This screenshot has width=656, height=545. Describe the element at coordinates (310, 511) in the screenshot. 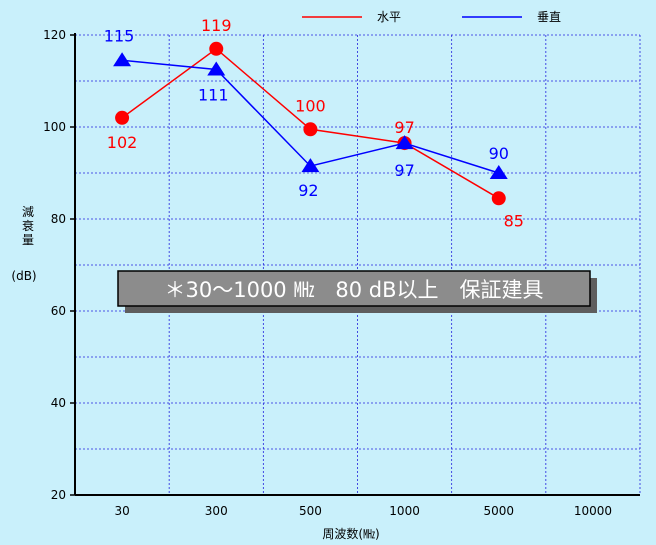

I see `x-tick-label: 500` at that location.